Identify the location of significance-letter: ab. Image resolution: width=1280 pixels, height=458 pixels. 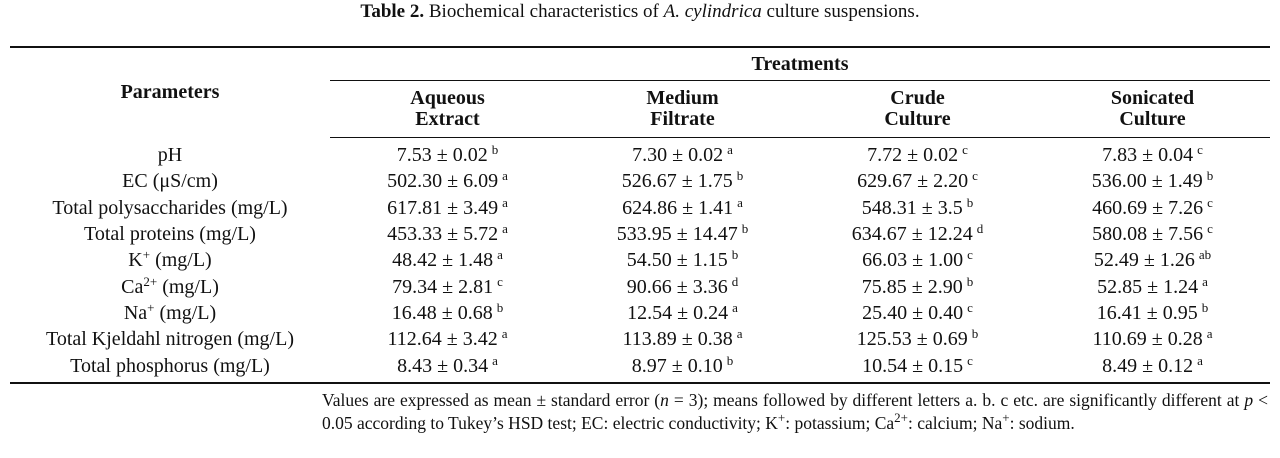
(1205, 255).